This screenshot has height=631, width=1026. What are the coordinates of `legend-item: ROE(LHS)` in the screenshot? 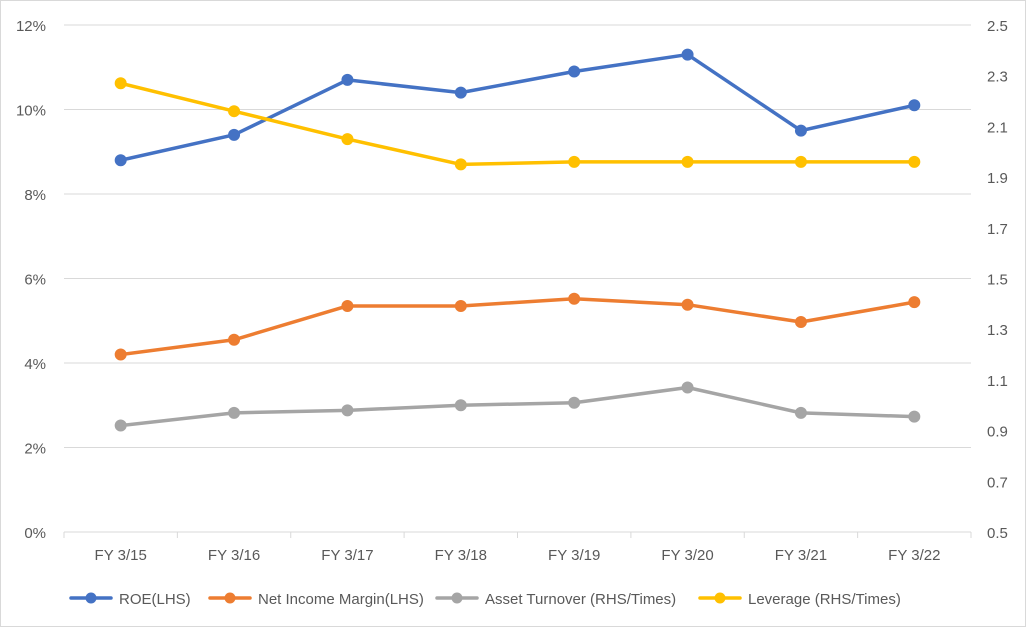 It's located at (130, 599).